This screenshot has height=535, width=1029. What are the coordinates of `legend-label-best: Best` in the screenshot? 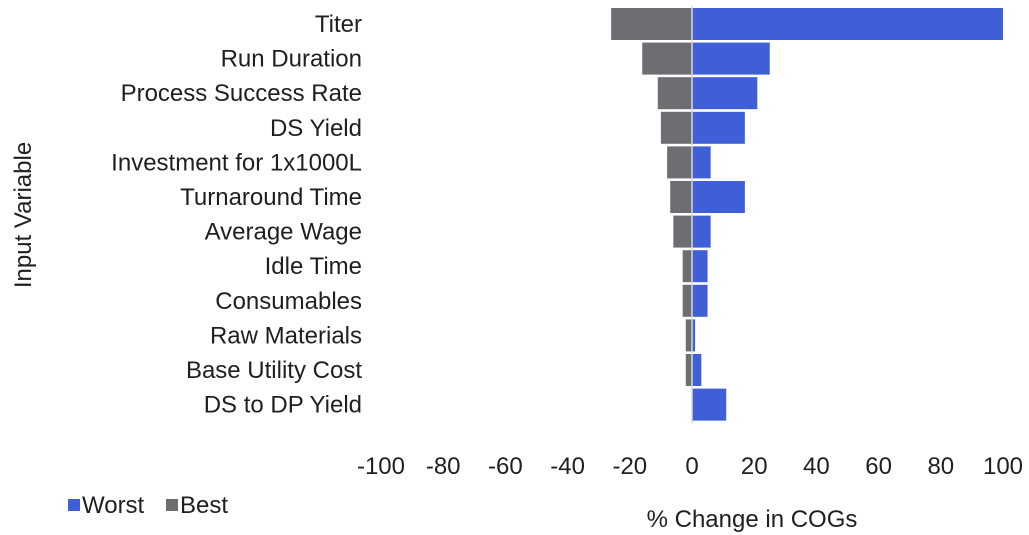 It's located at (204, 505).